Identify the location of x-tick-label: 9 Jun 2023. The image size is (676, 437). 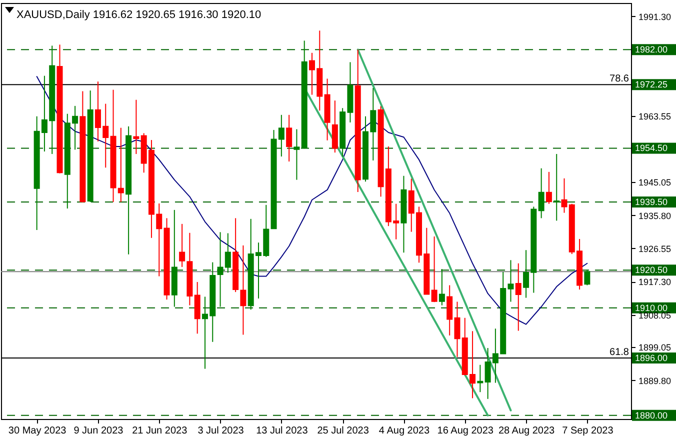
(99, 431).